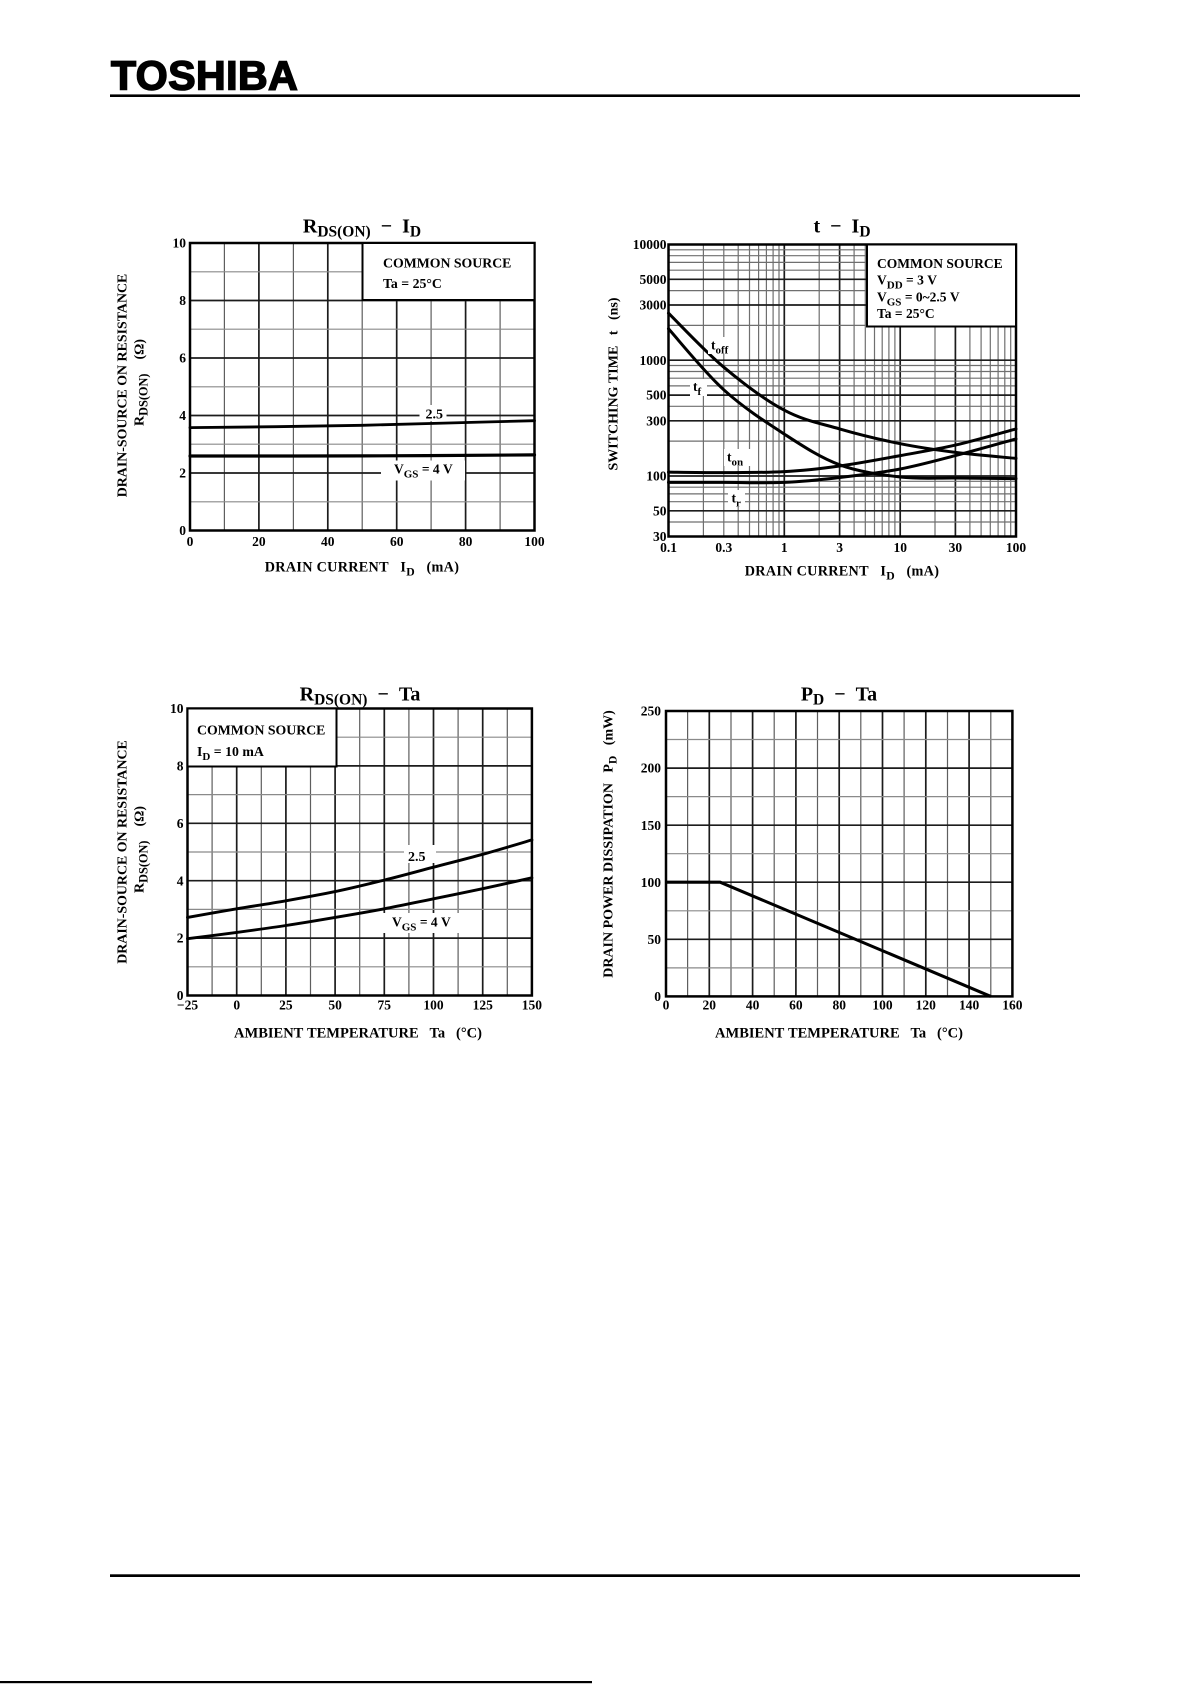  I want to click on svg-text: 140, so click(969, 1005).